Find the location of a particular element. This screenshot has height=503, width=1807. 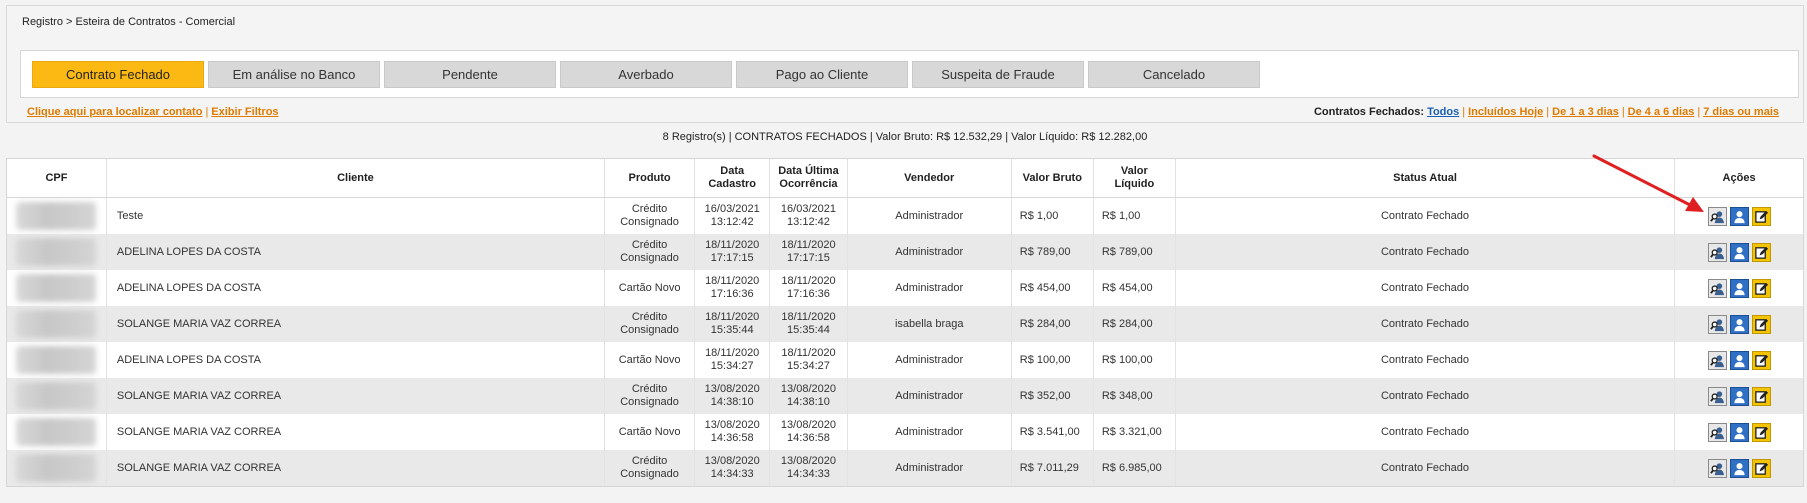

data-cadastro-date: 16/03/2021 is located at coordinates (732, 209).